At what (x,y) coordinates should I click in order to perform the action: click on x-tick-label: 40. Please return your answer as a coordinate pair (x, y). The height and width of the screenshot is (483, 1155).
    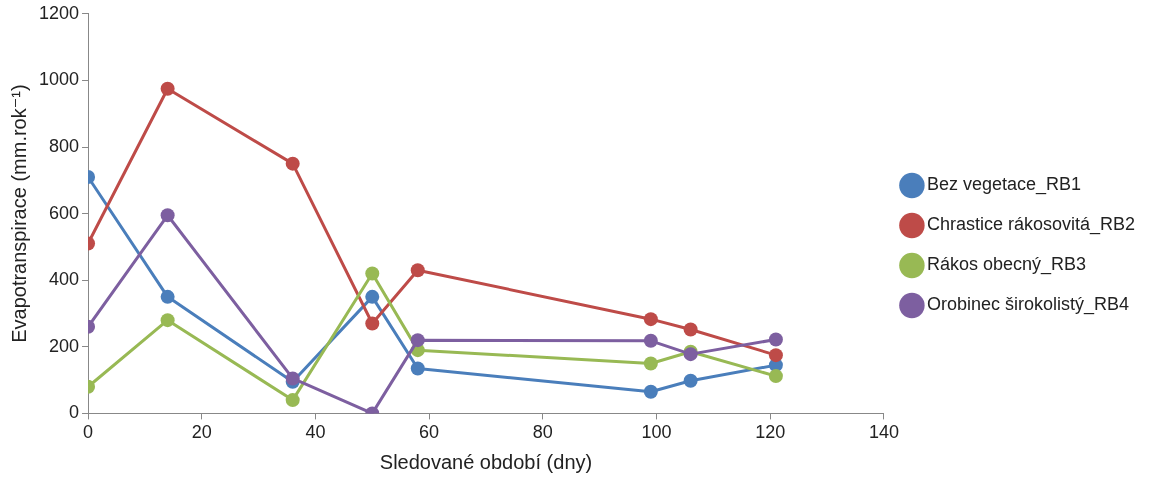
    Looking at the image, I should click on (315, 432).